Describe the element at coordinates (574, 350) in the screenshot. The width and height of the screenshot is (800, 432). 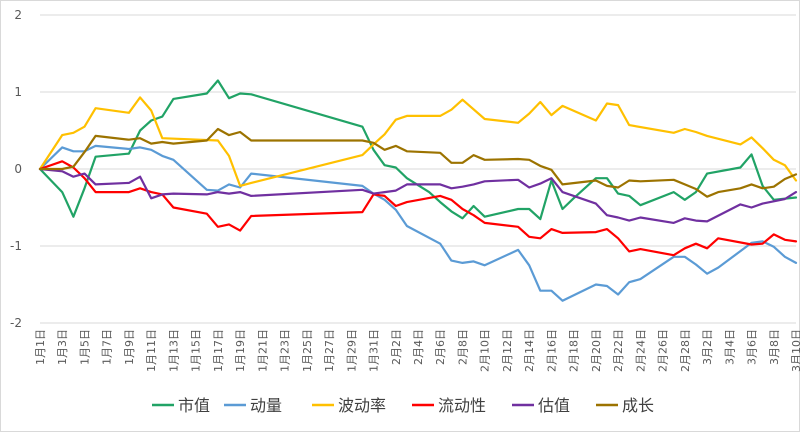
I see `x-tick-label: 2月18日` at that location.